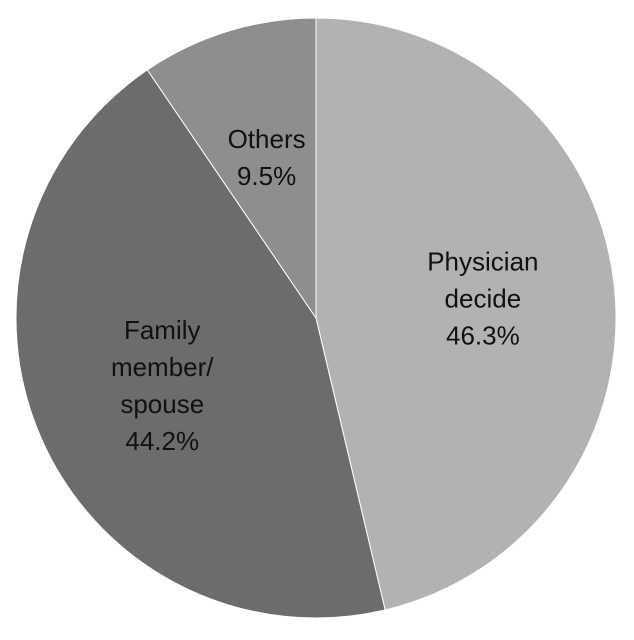 The height and width of the screenshot is (640, 634). I want to click on pie-slice-label-0: Physician decide 46.3%, so click(482, 299).